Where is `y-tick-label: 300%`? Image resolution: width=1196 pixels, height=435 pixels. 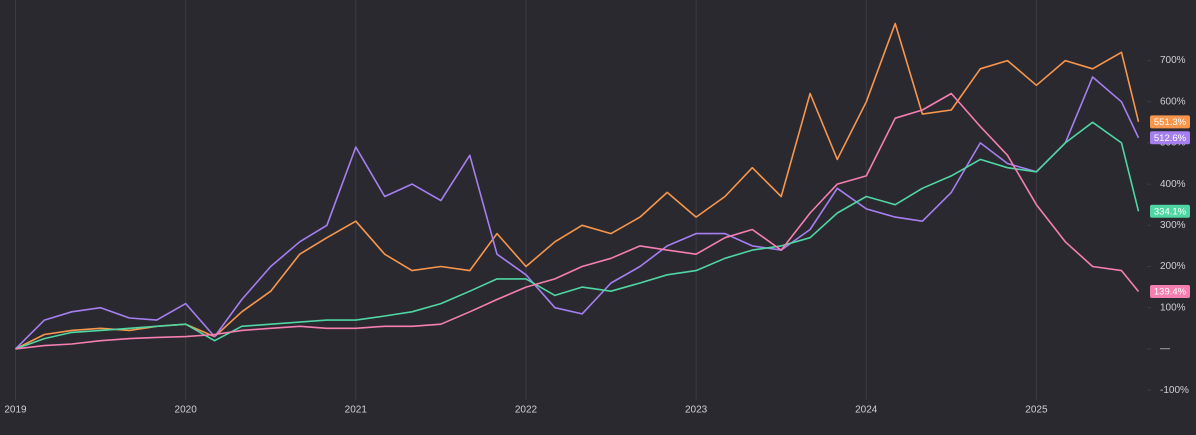 y-tick-label: 300% is located at coordinates (1173, 225).